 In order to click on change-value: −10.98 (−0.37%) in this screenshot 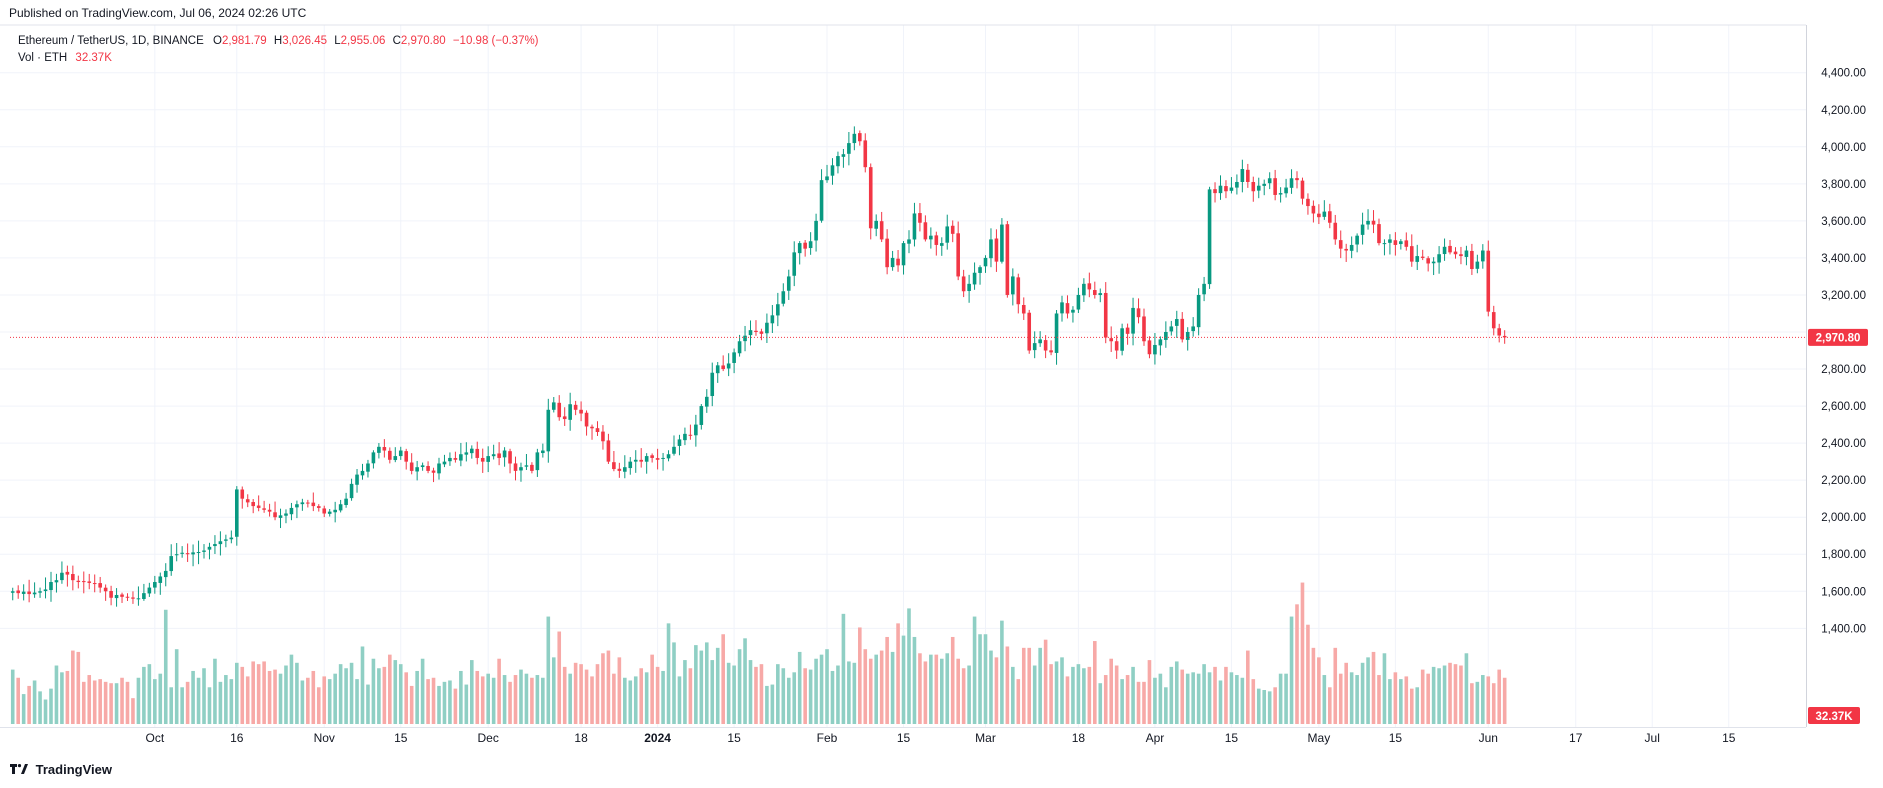, I will do `click(495, 41)`.